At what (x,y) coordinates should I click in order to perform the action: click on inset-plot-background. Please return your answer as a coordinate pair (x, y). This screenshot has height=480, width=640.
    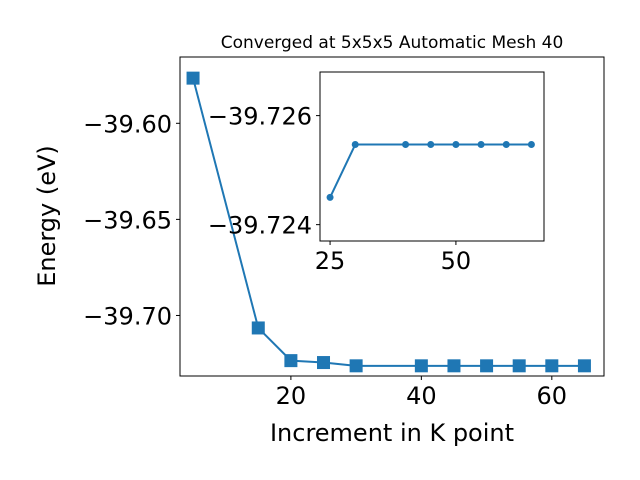
    Looking at the image, I should click on (432, 156).